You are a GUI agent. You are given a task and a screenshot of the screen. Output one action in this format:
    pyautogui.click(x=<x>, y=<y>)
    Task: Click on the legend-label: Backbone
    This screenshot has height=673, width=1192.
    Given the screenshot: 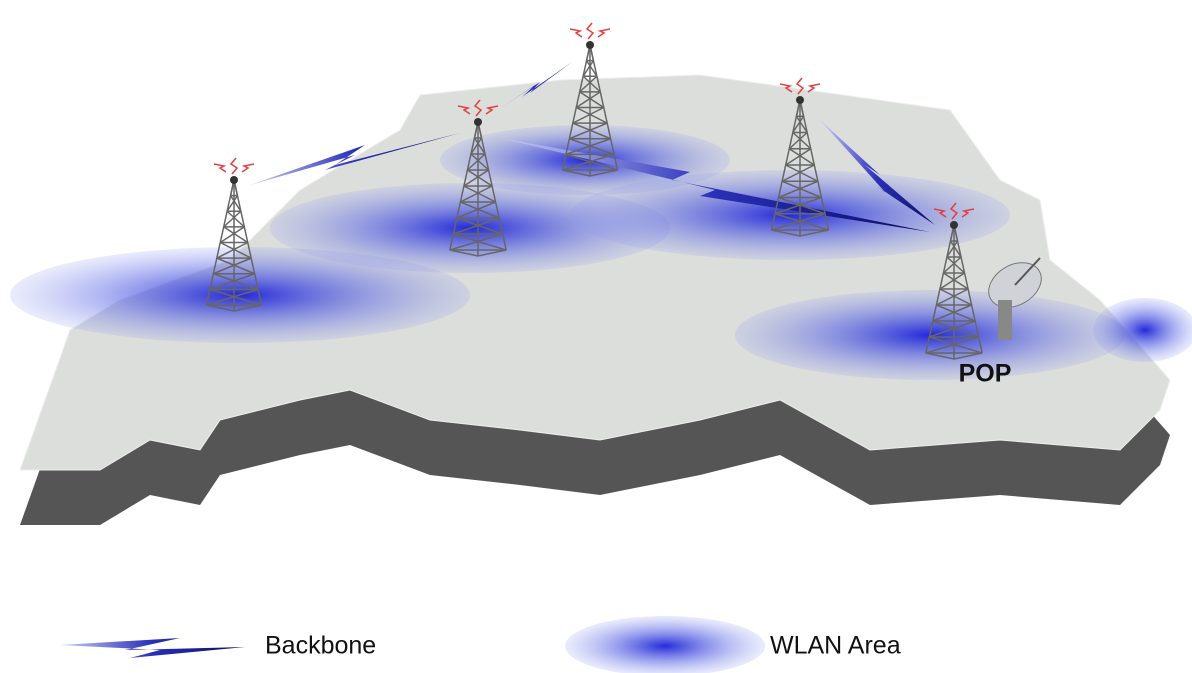 What is the action you would take?
    pyautogui.click(x=320, y=646)
    